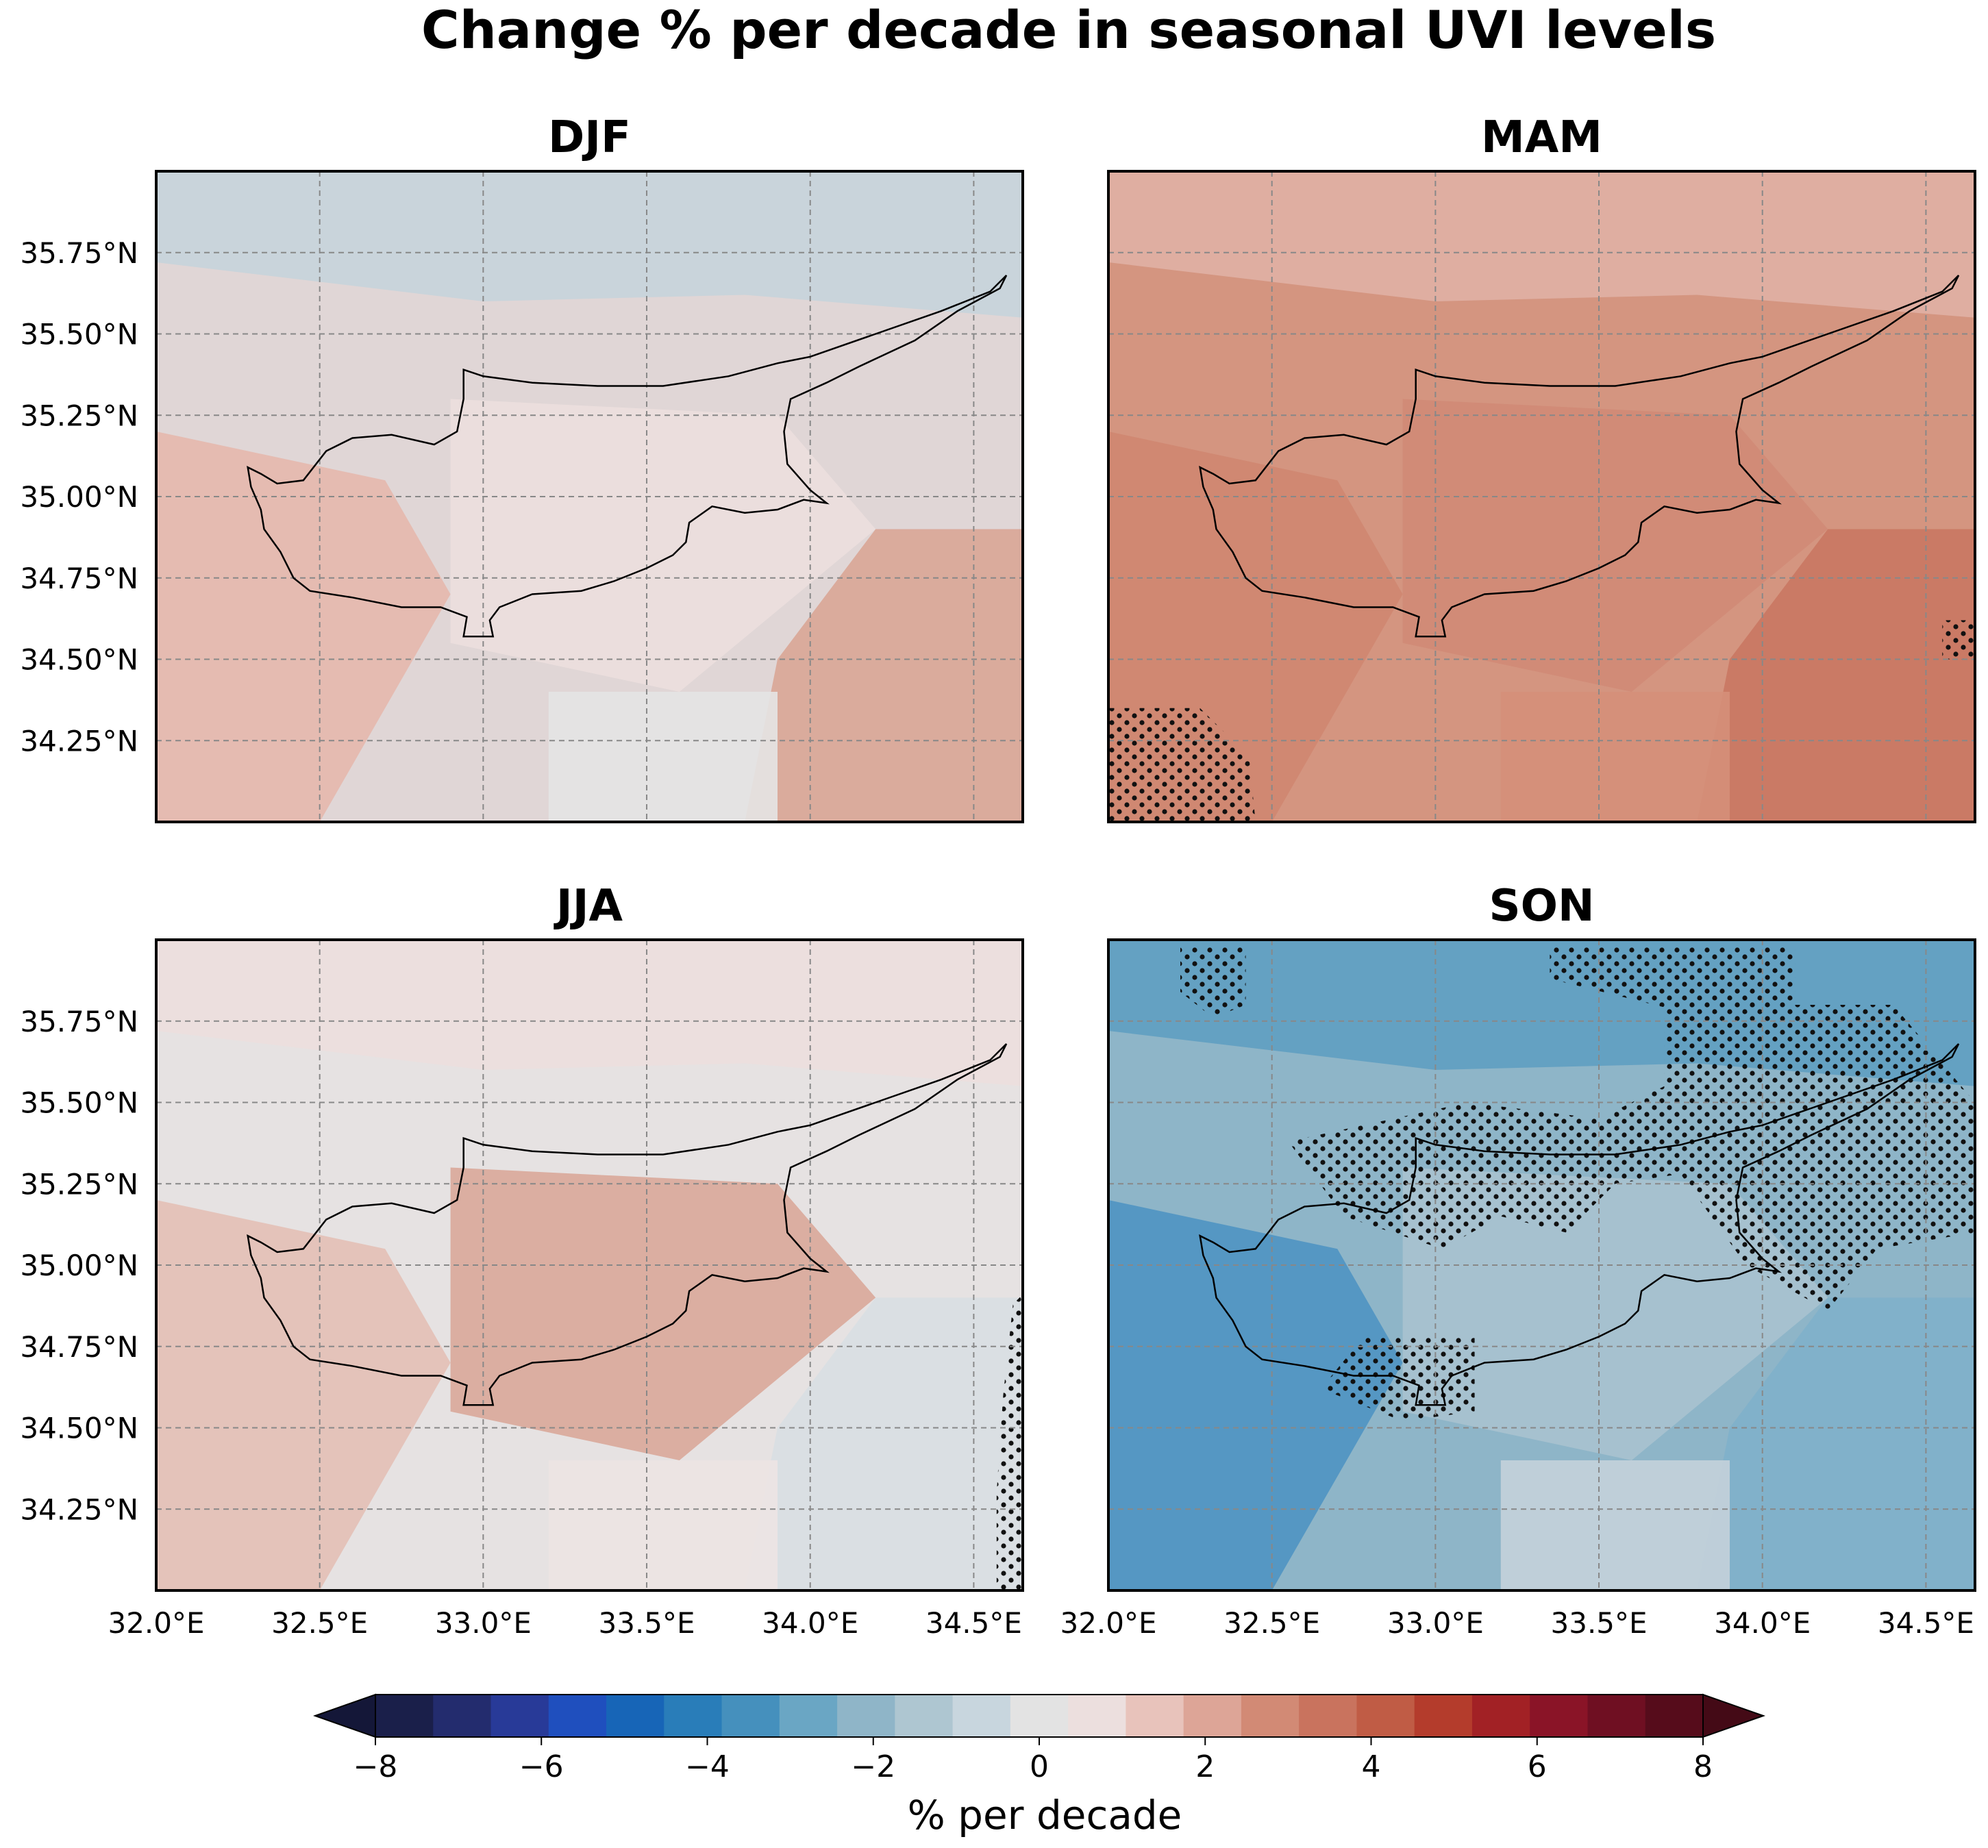  What do you see at coordinates (707, 1766) in the screenshot?
I see `colorbar-tick-label: −4` at bounding box center [707, 1766].